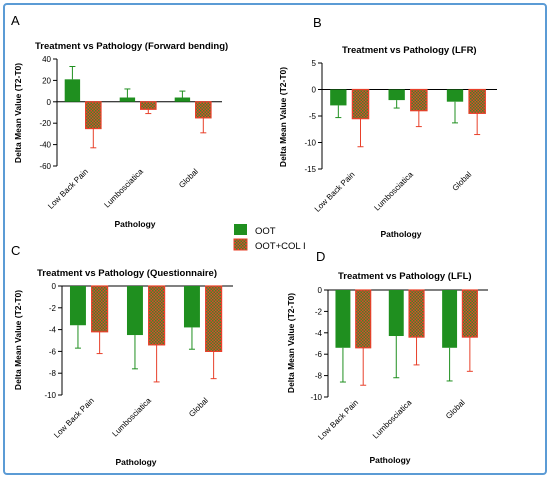 The image size is (550, 478). I want to click on panel-d-ytick-label: -10, so click(316, 397).